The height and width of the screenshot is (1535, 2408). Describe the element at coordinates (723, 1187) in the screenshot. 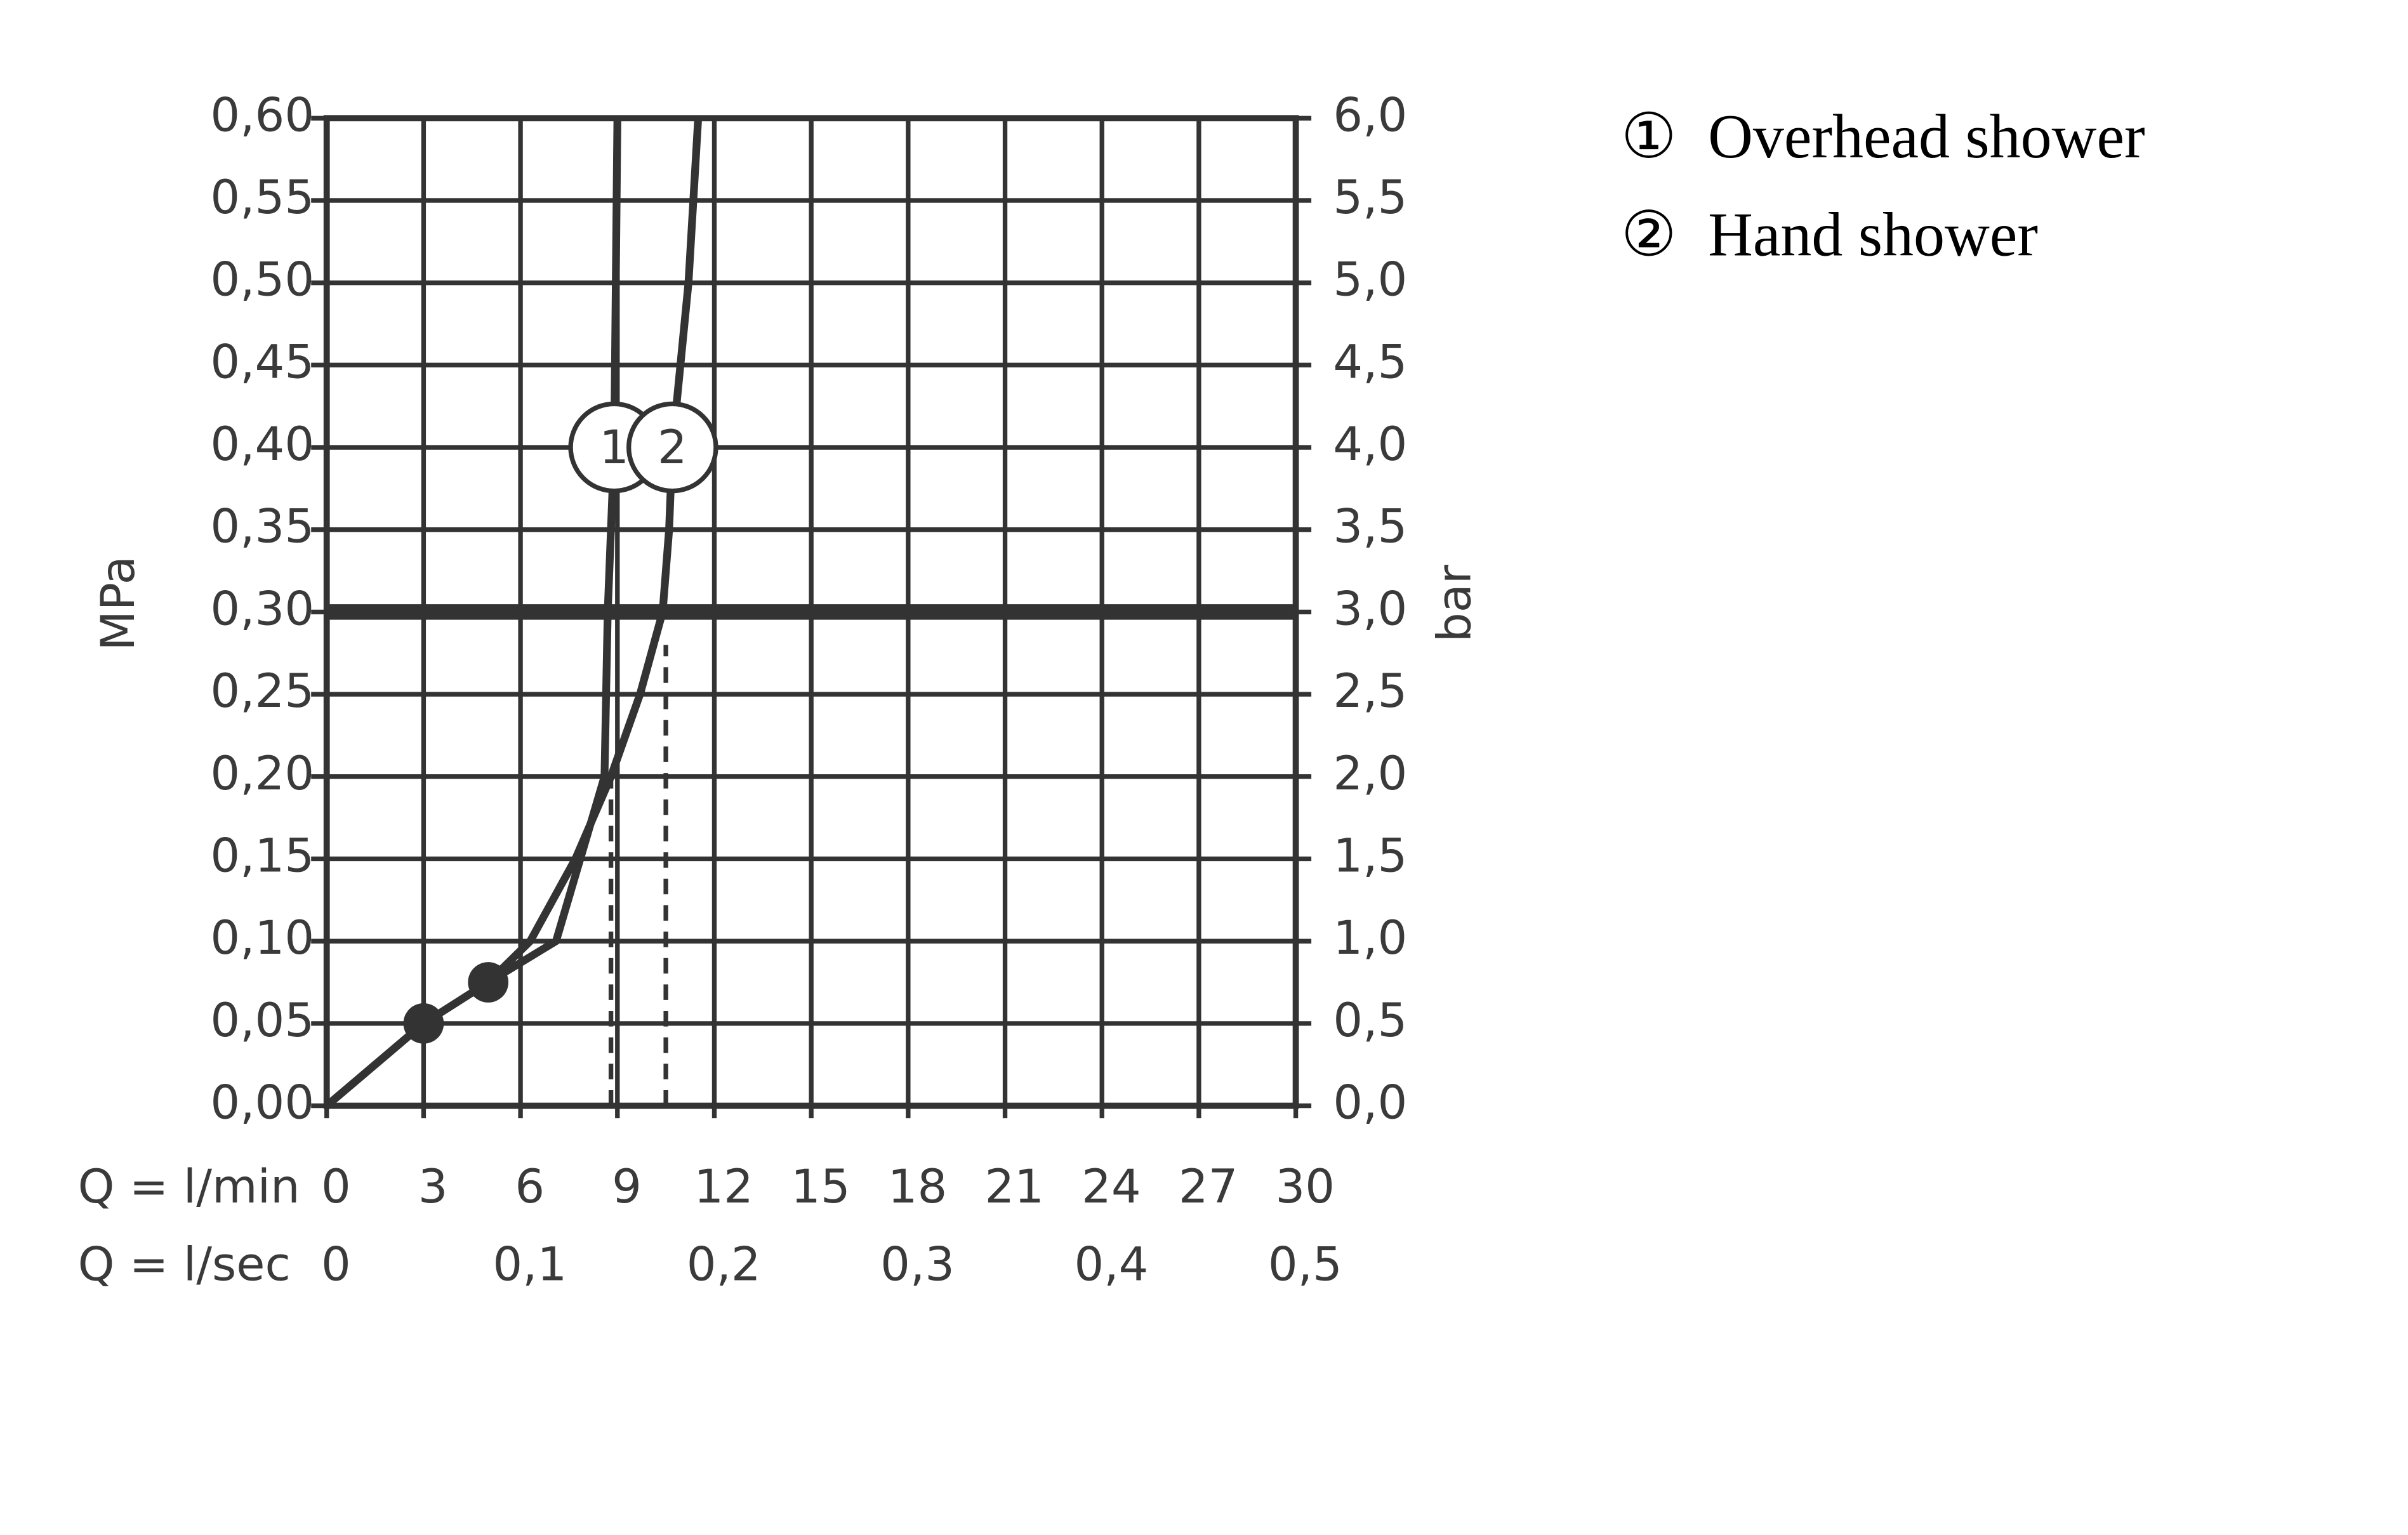

I see `x-tick-label: 12` at that location.